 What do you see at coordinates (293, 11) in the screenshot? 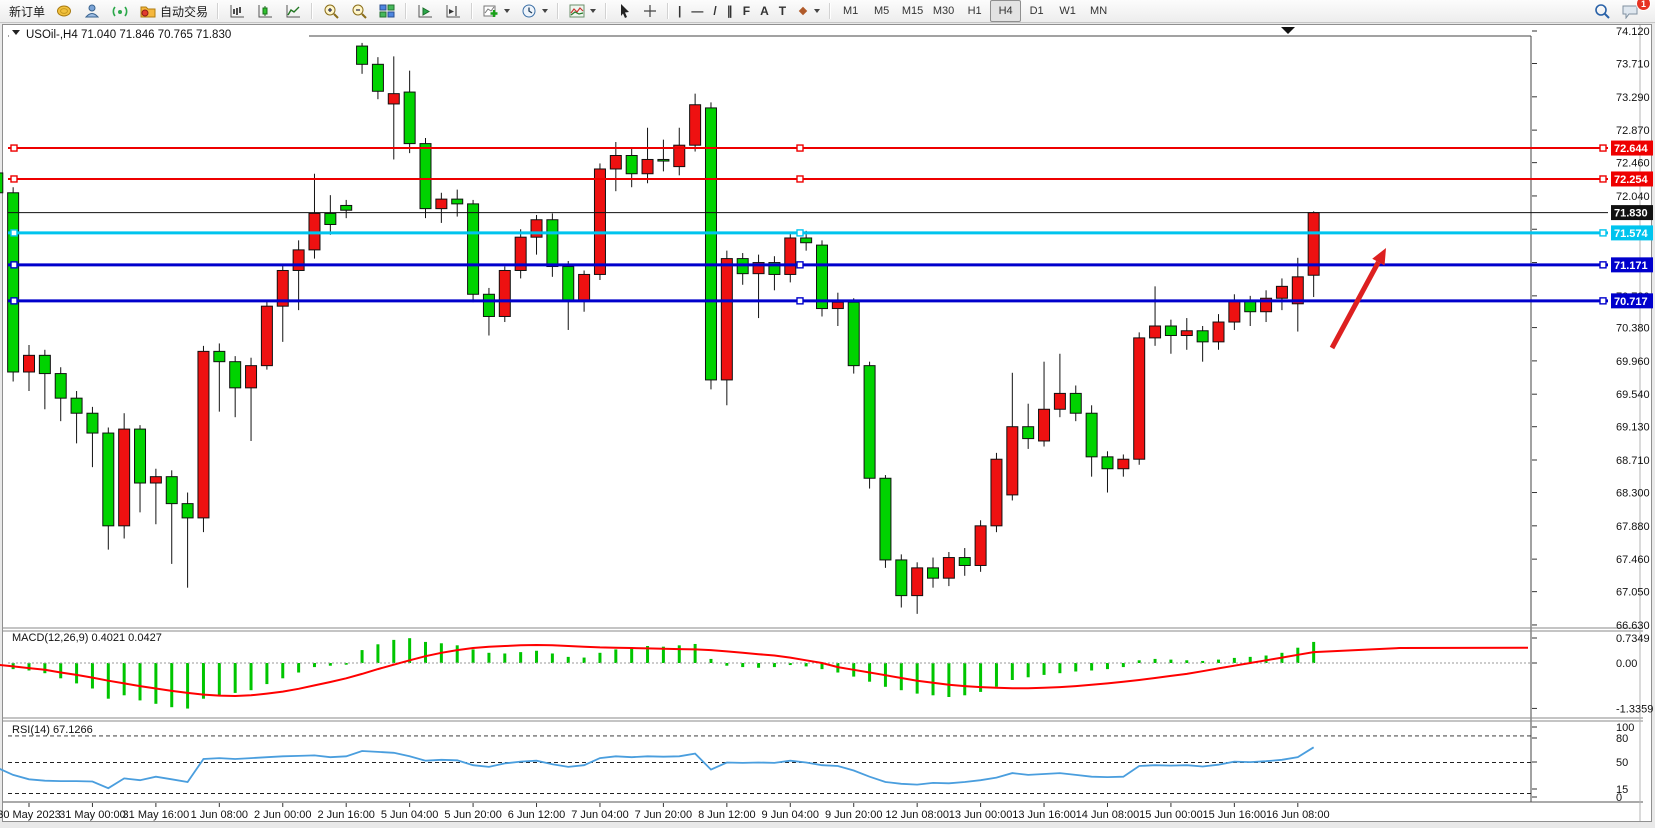
I see `line-chart-mode-button` at bounding box center [293, 11].